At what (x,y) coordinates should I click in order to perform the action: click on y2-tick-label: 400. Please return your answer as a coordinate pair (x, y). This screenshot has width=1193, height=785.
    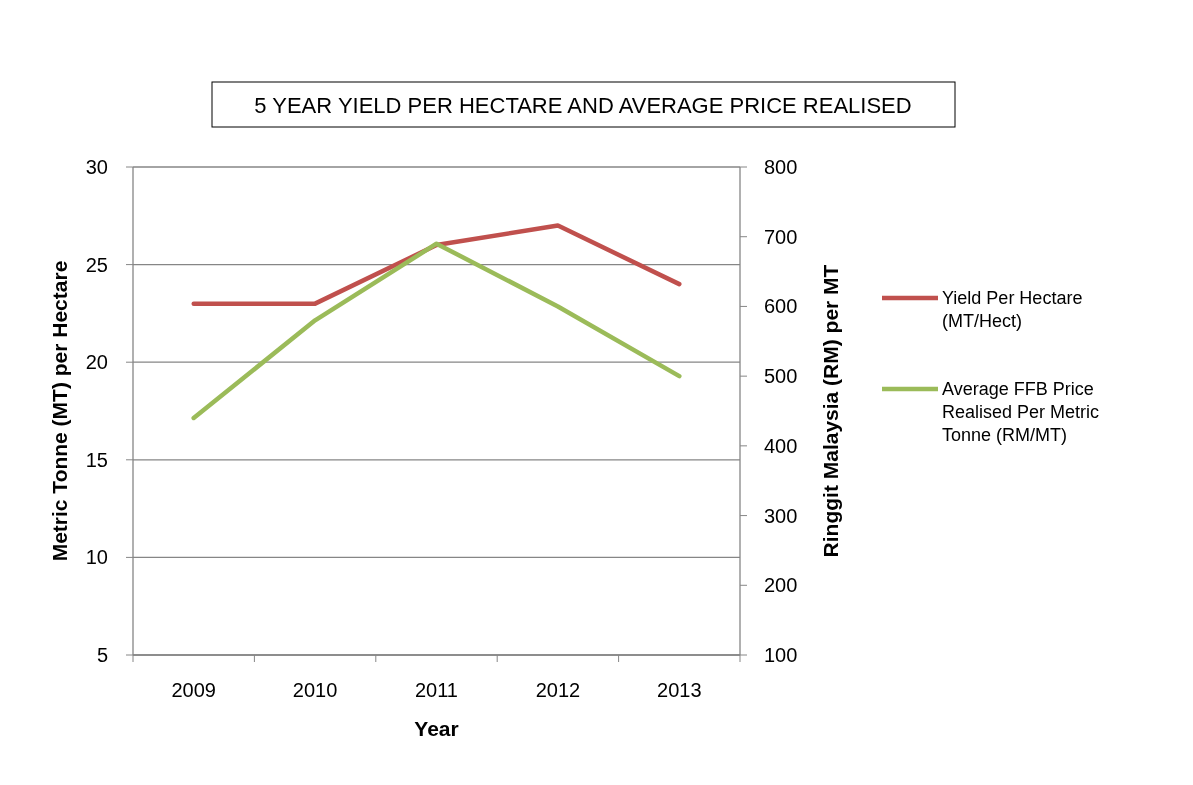
    Looking at the image, I should click on (781, 445).